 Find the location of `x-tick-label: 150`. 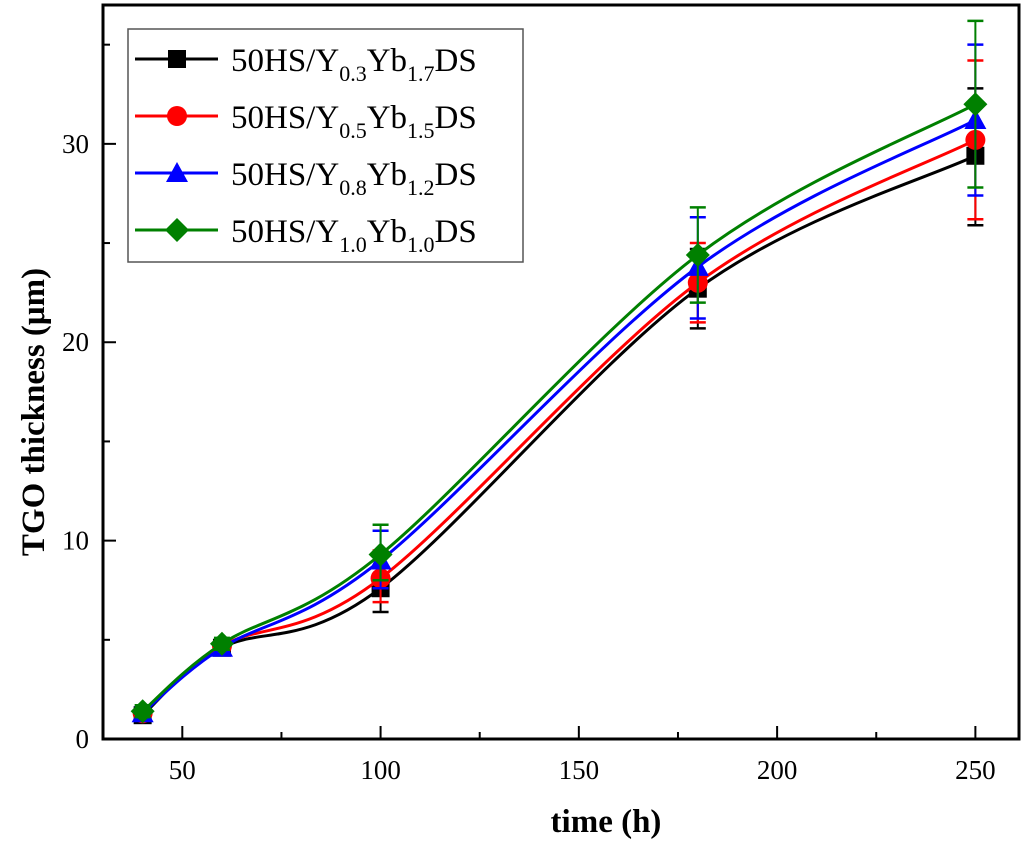

x-tick-label: 150 is located at coordinates (579, 770).